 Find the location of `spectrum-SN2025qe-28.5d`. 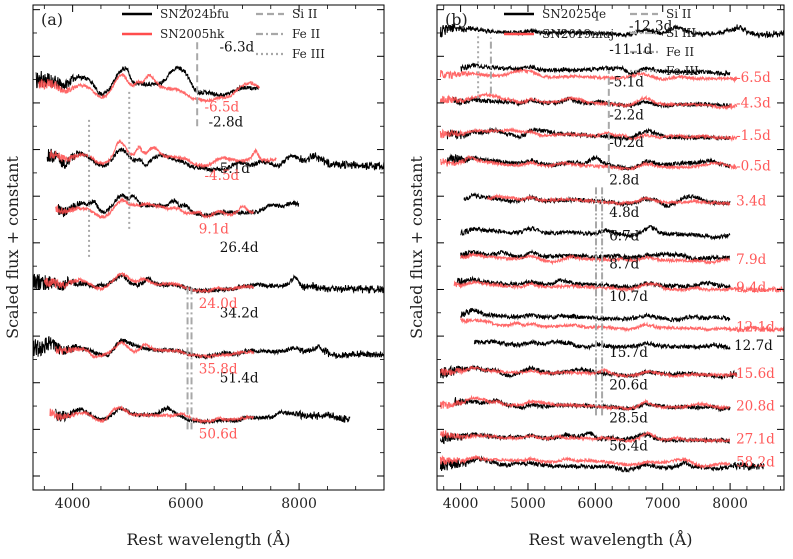

spectrum-SN2025qe-28.5d is located at coordinates (584, 438).